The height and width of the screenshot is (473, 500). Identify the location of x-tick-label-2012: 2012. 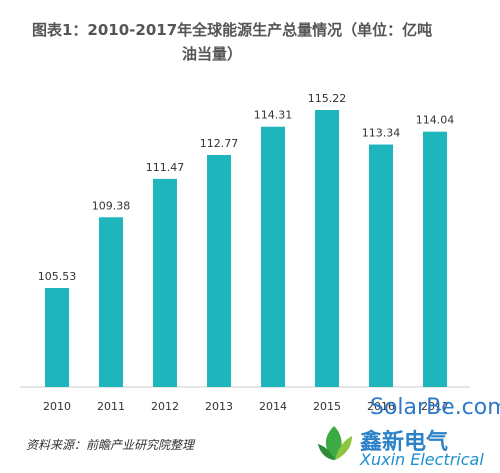
(165, 406).